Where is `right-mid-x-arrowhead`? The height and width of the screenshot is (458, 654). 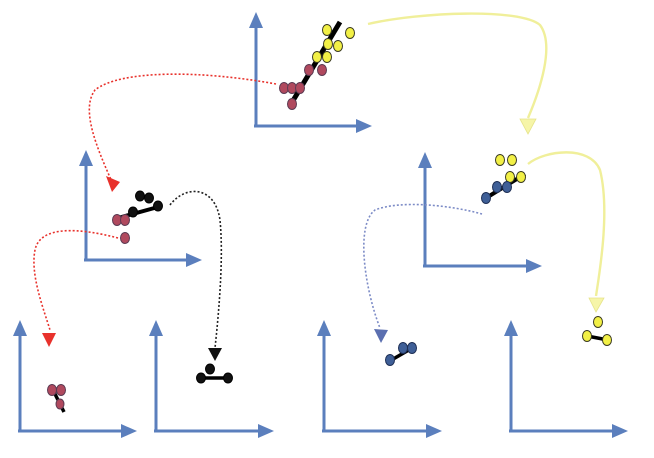
right-mid-x-arrowhead is located at coordinates (534, 266).